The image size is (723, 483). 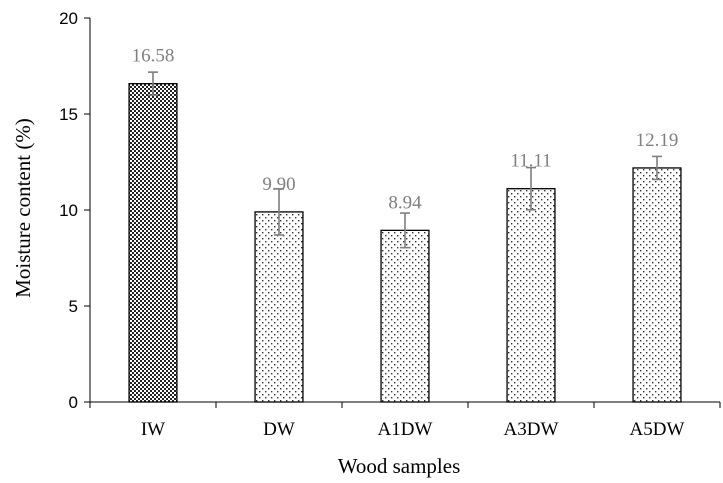 What do you see at coordinates (405, 202) in the screenshot?
I see `data-label-a1dw: 8.94` at bounding box center [405, 202].